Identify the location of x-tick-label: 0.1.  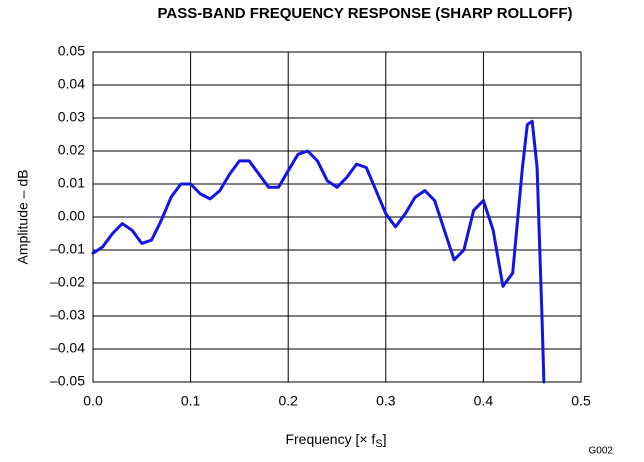
(191, 401).